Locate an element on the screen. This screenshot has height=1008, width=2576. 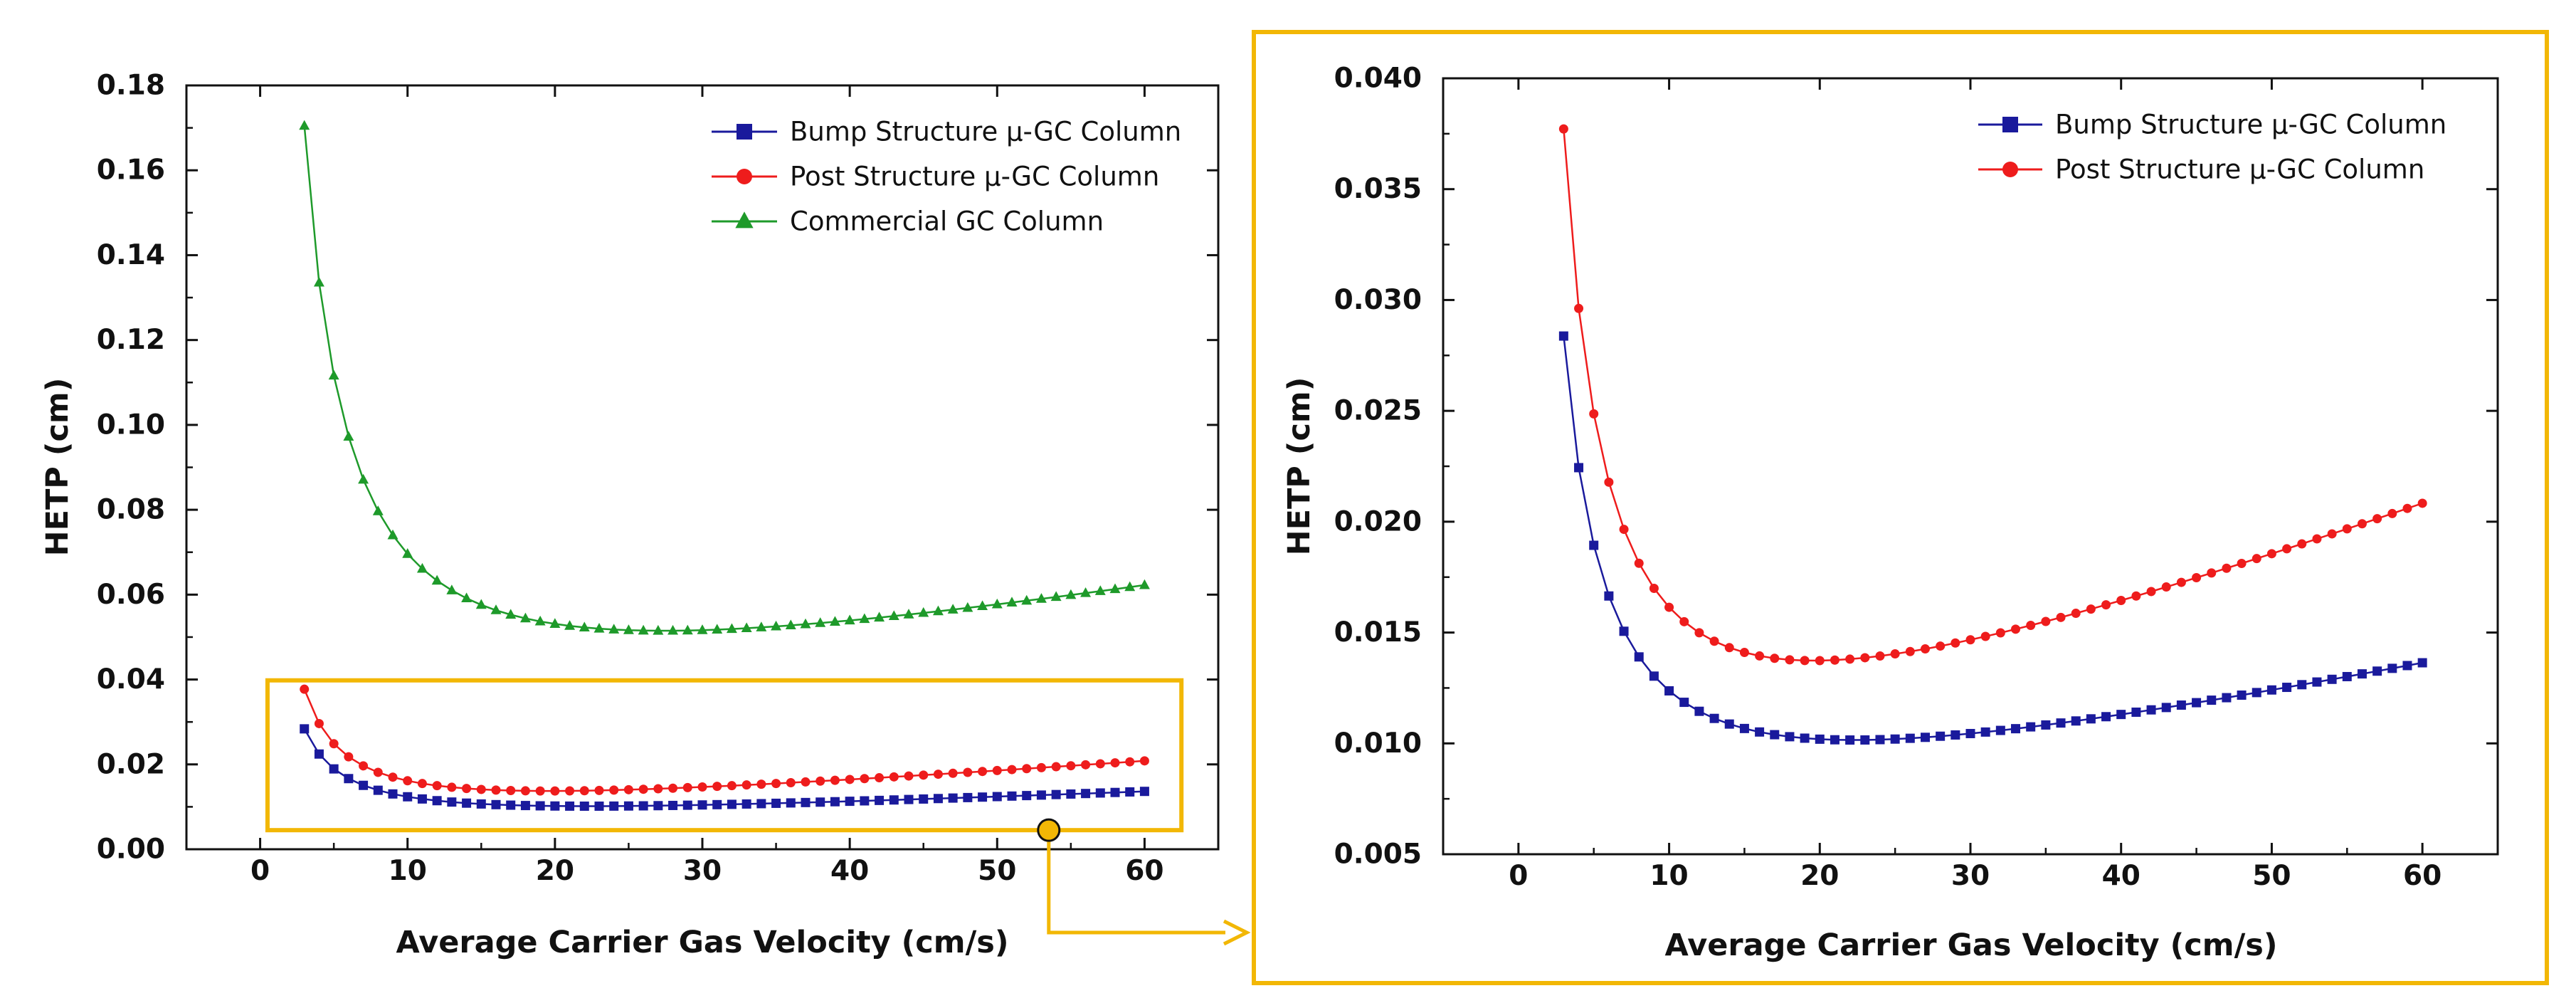
legend-label: Post Structure µ-GC Column is located at coordinates (975, 177).